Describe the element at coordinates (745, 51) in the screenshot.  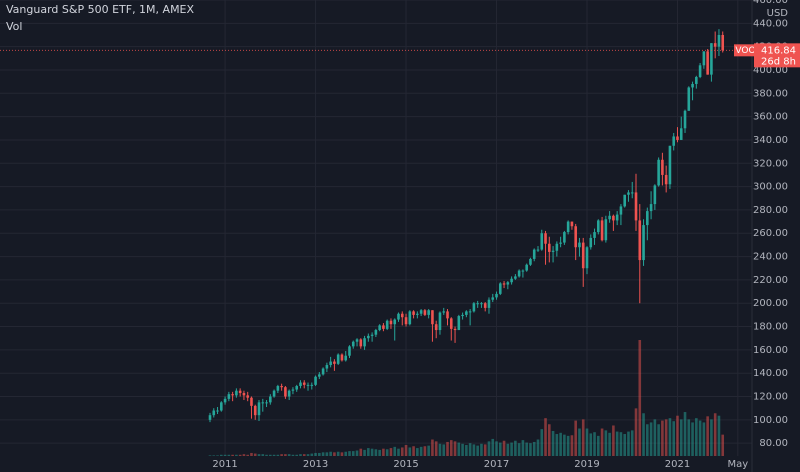
I see `symbol-label: VOO` at that location.